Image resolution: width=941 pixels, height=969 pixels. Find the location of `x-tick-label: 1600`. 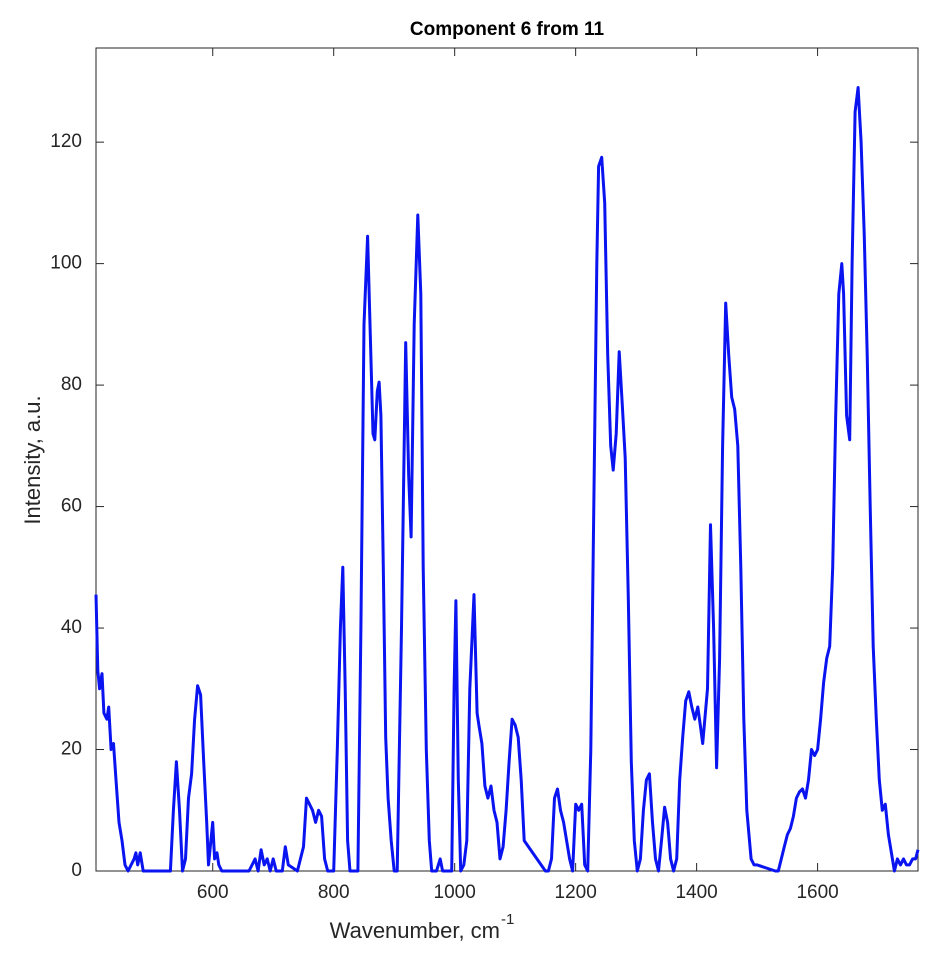

x-tick-label: 1600 is located at coordinates (817, 892).